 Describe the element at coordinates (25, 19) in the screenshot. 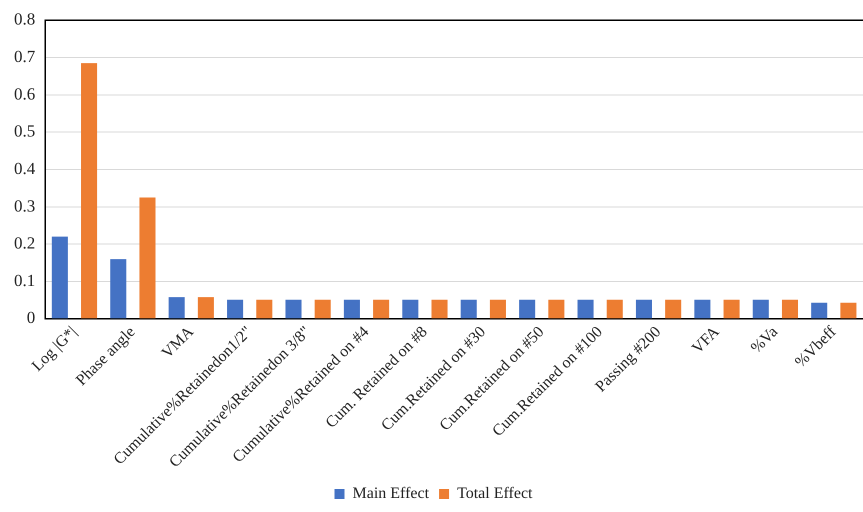

I see `y-tick-label: 0.8` at that location.